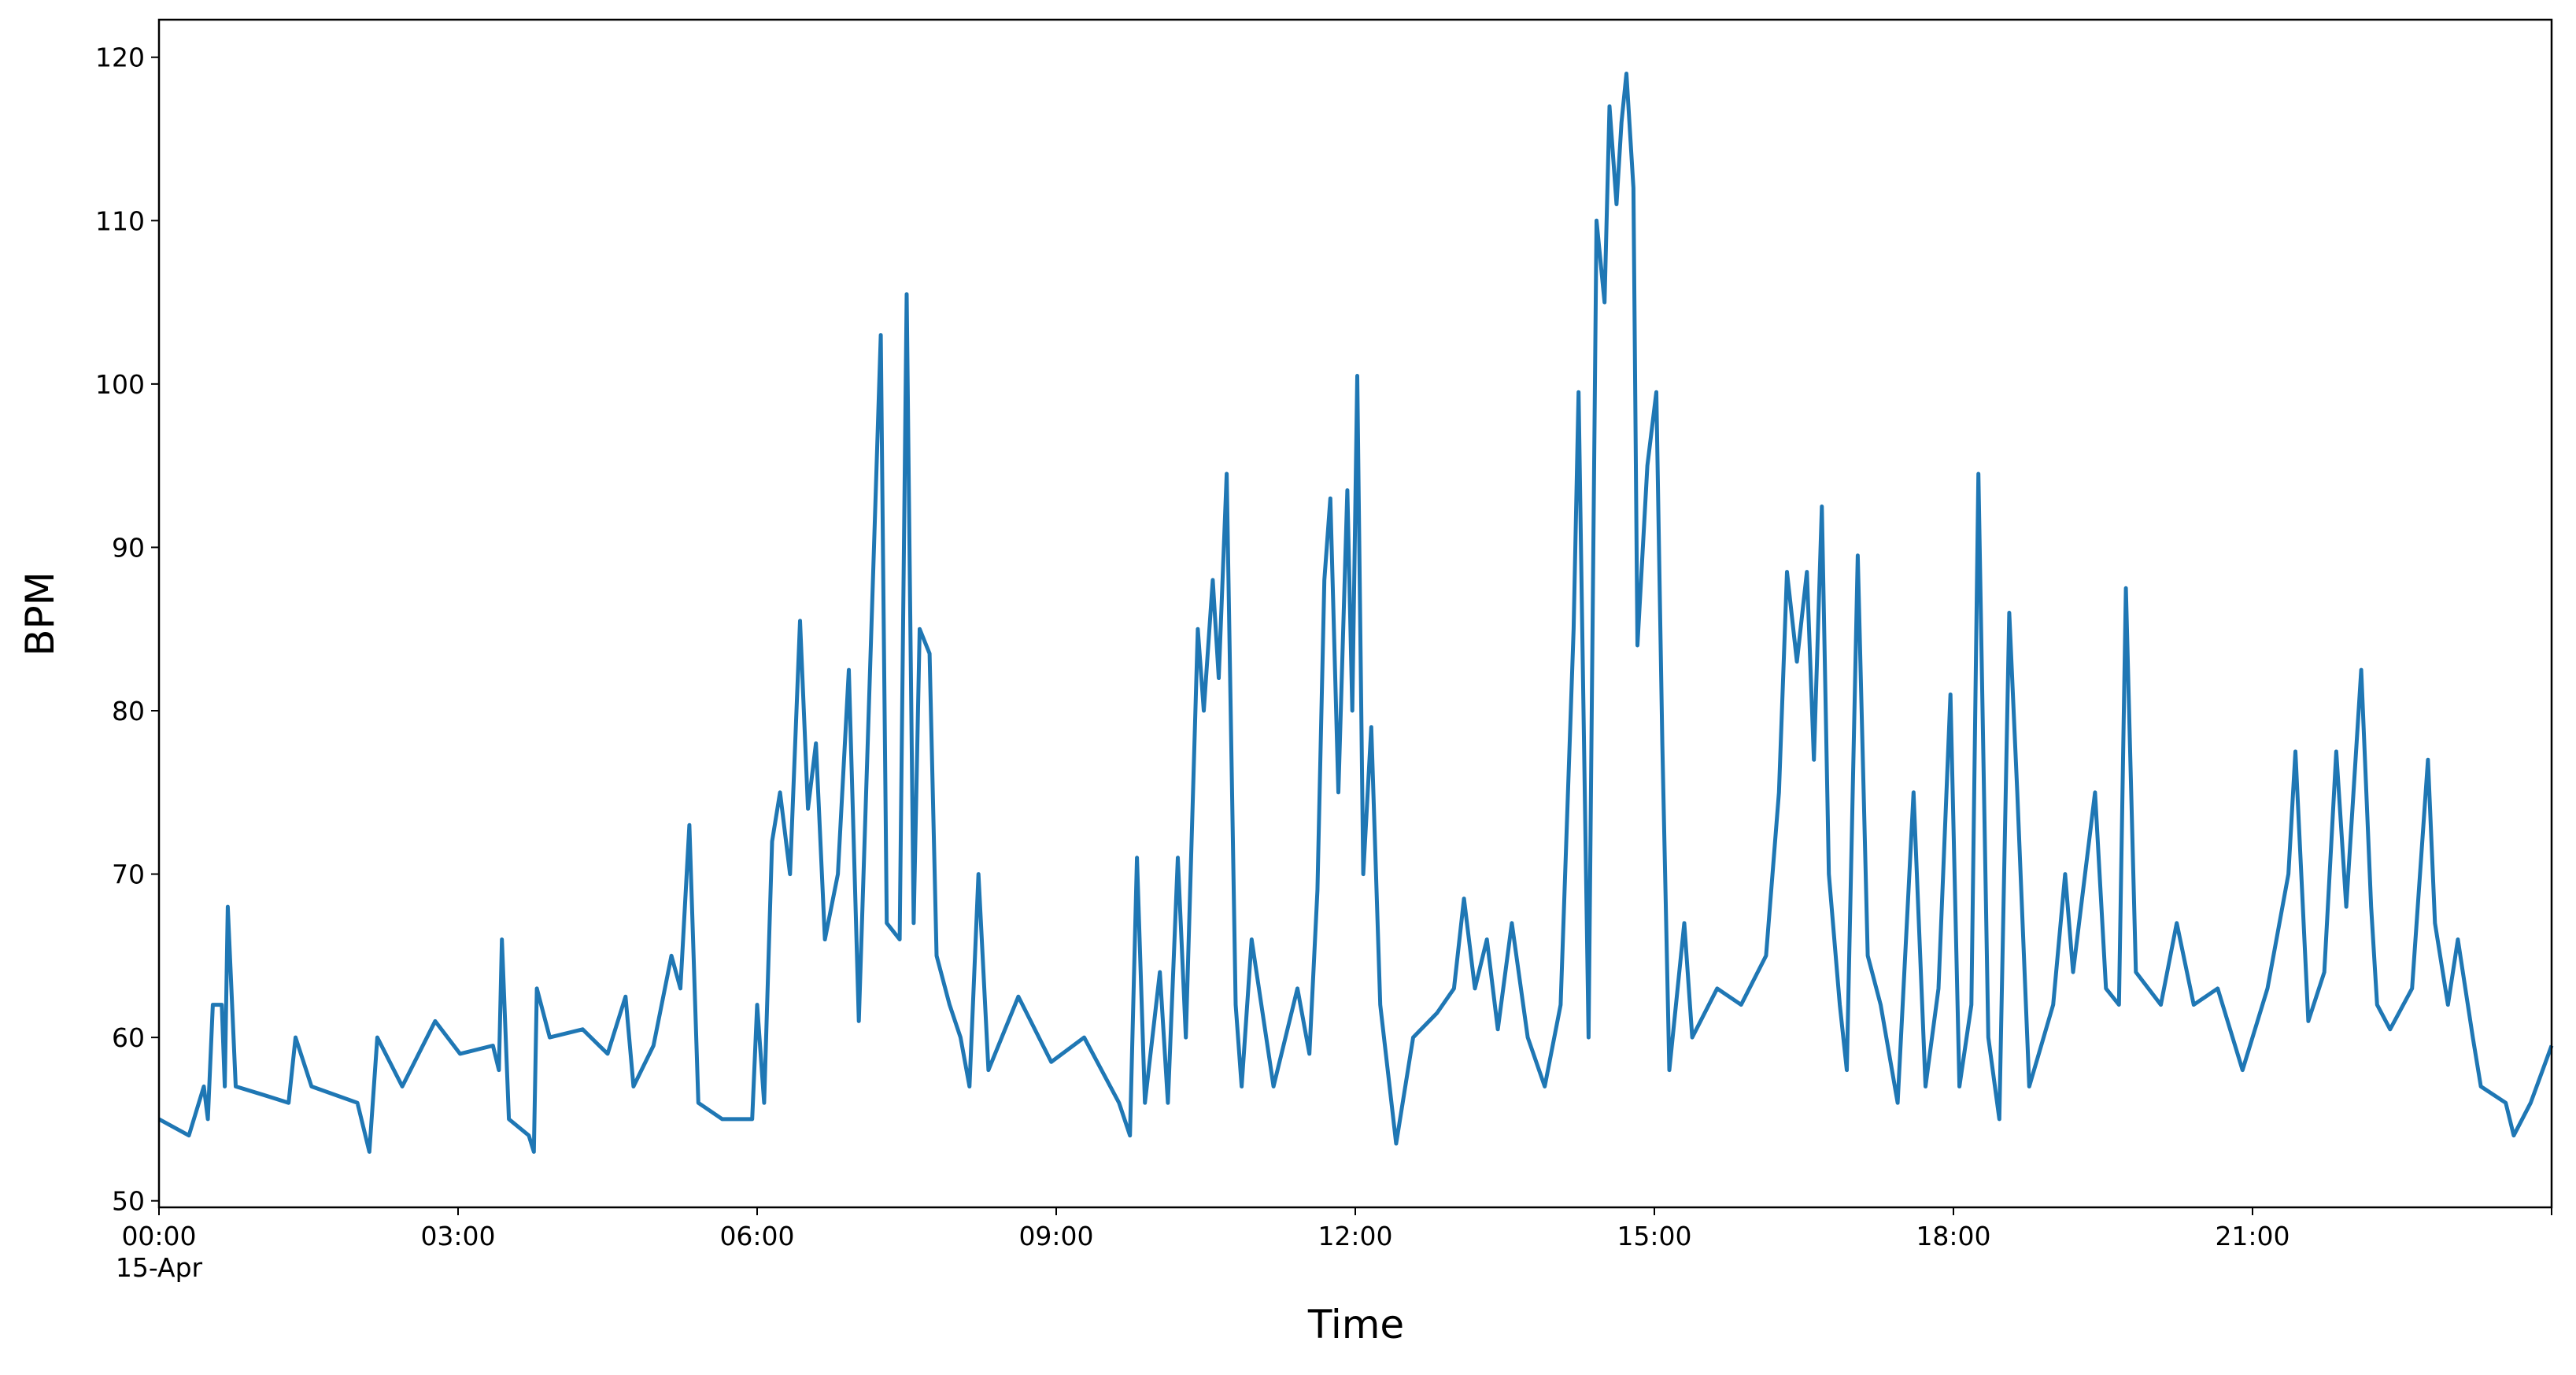  Describe the element at coordinates (128, 1201) in the screenshot. I see `y-tick-label: 50` at that location.